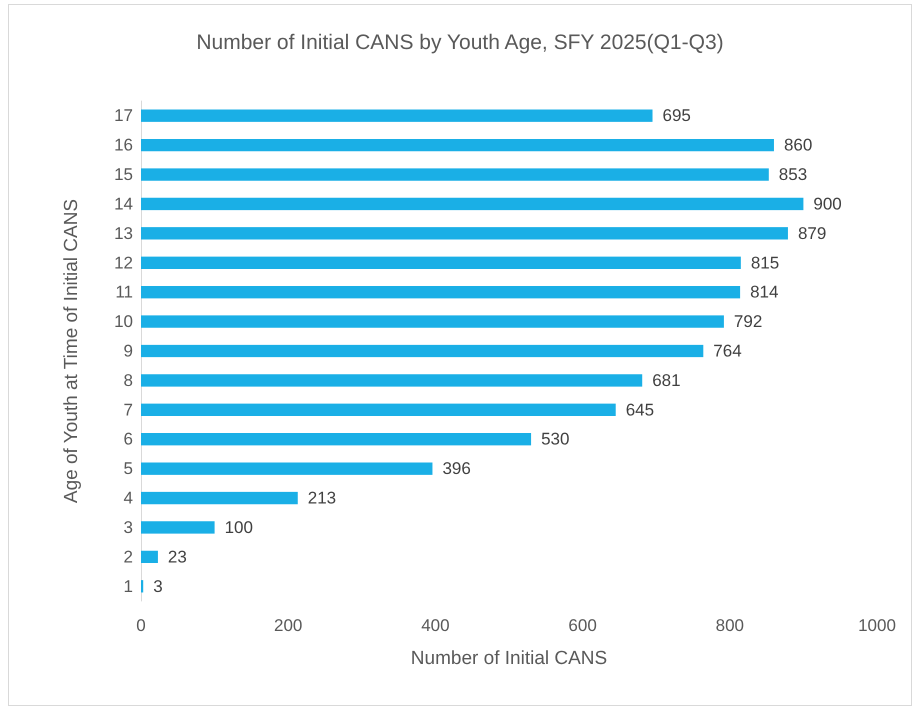 This screenshot has height=715, width=918. I want to click on data-label: 23, so click(177, 556).